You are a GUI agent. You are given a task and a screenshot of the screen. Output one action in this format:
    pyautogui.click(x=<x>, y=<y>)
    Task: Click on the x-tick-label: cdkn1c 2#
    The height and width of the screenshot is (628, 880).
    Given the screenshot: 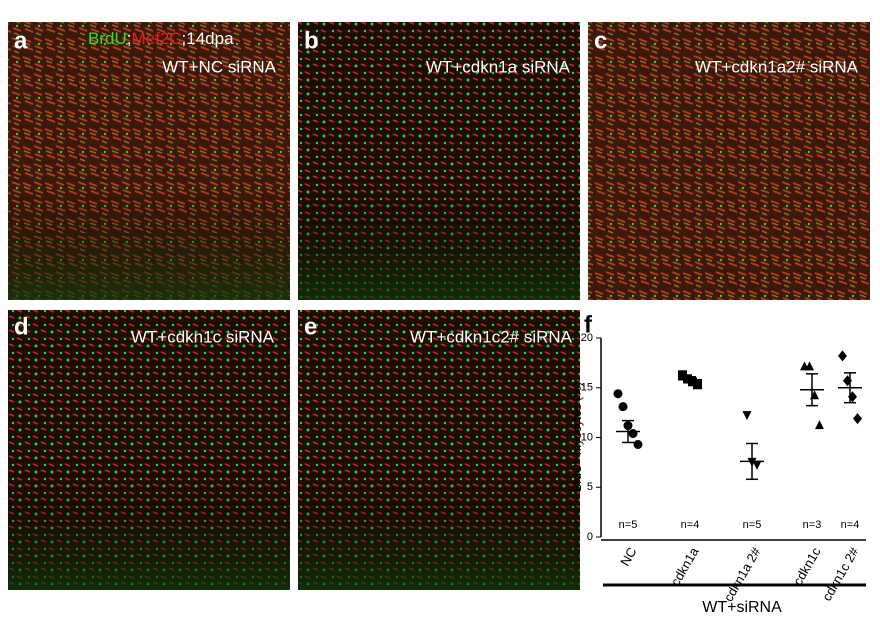 What is the action you would take?
    pyautogui.click(x=840, y=573)
    